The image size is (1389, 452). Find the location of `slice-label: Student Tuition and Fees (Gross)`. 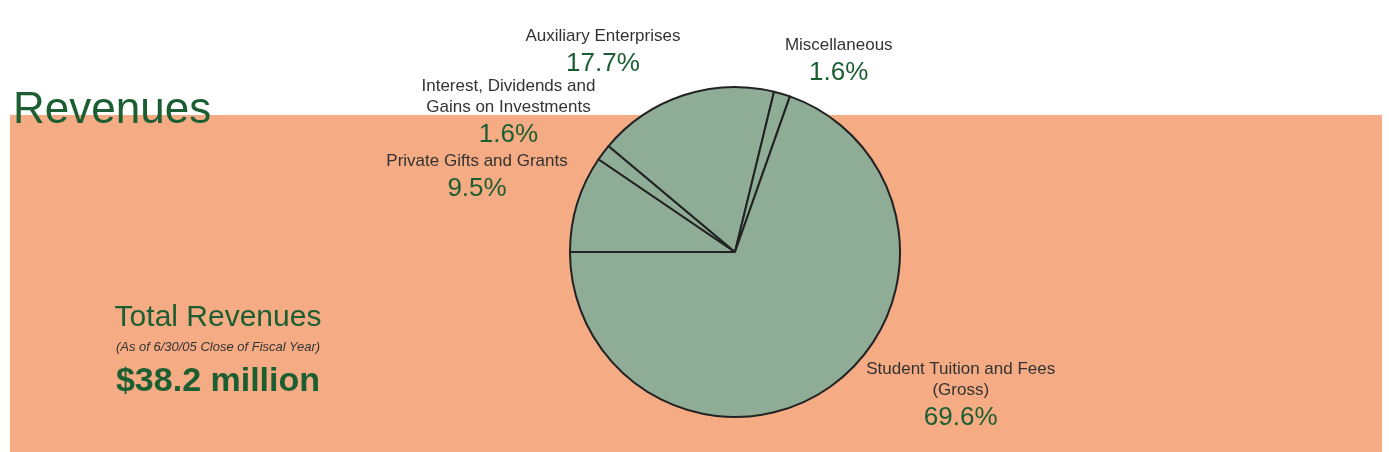

slice-label: Student Tuition and Fees (Gross) is located at coordinates (961, 378).